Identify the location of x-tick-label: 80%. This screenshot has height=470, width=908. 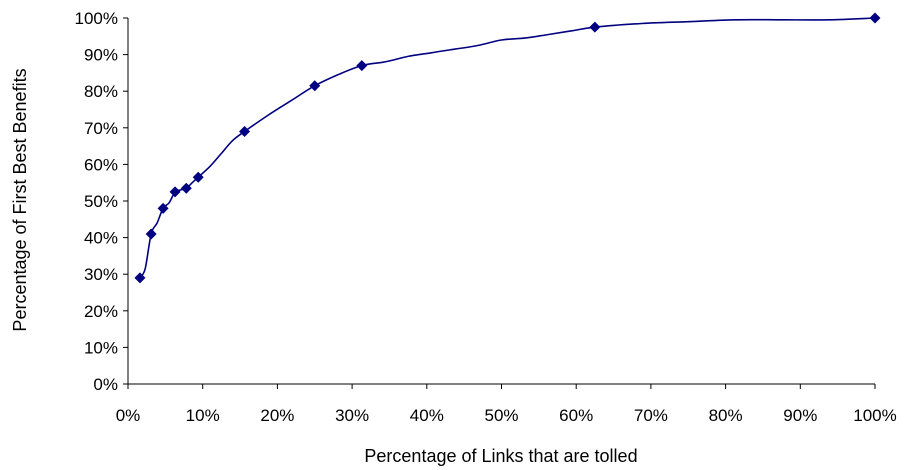
(726, 415).